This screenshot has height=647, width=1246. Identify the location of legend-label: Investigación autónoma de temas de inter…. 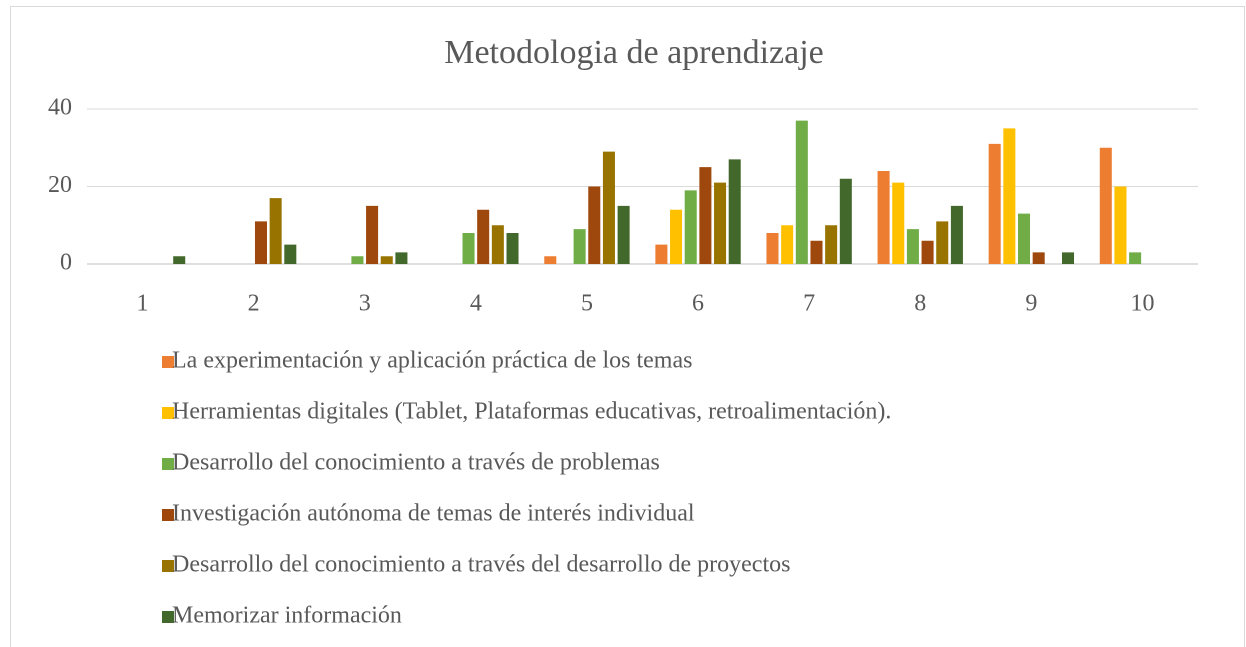
(433, 514).